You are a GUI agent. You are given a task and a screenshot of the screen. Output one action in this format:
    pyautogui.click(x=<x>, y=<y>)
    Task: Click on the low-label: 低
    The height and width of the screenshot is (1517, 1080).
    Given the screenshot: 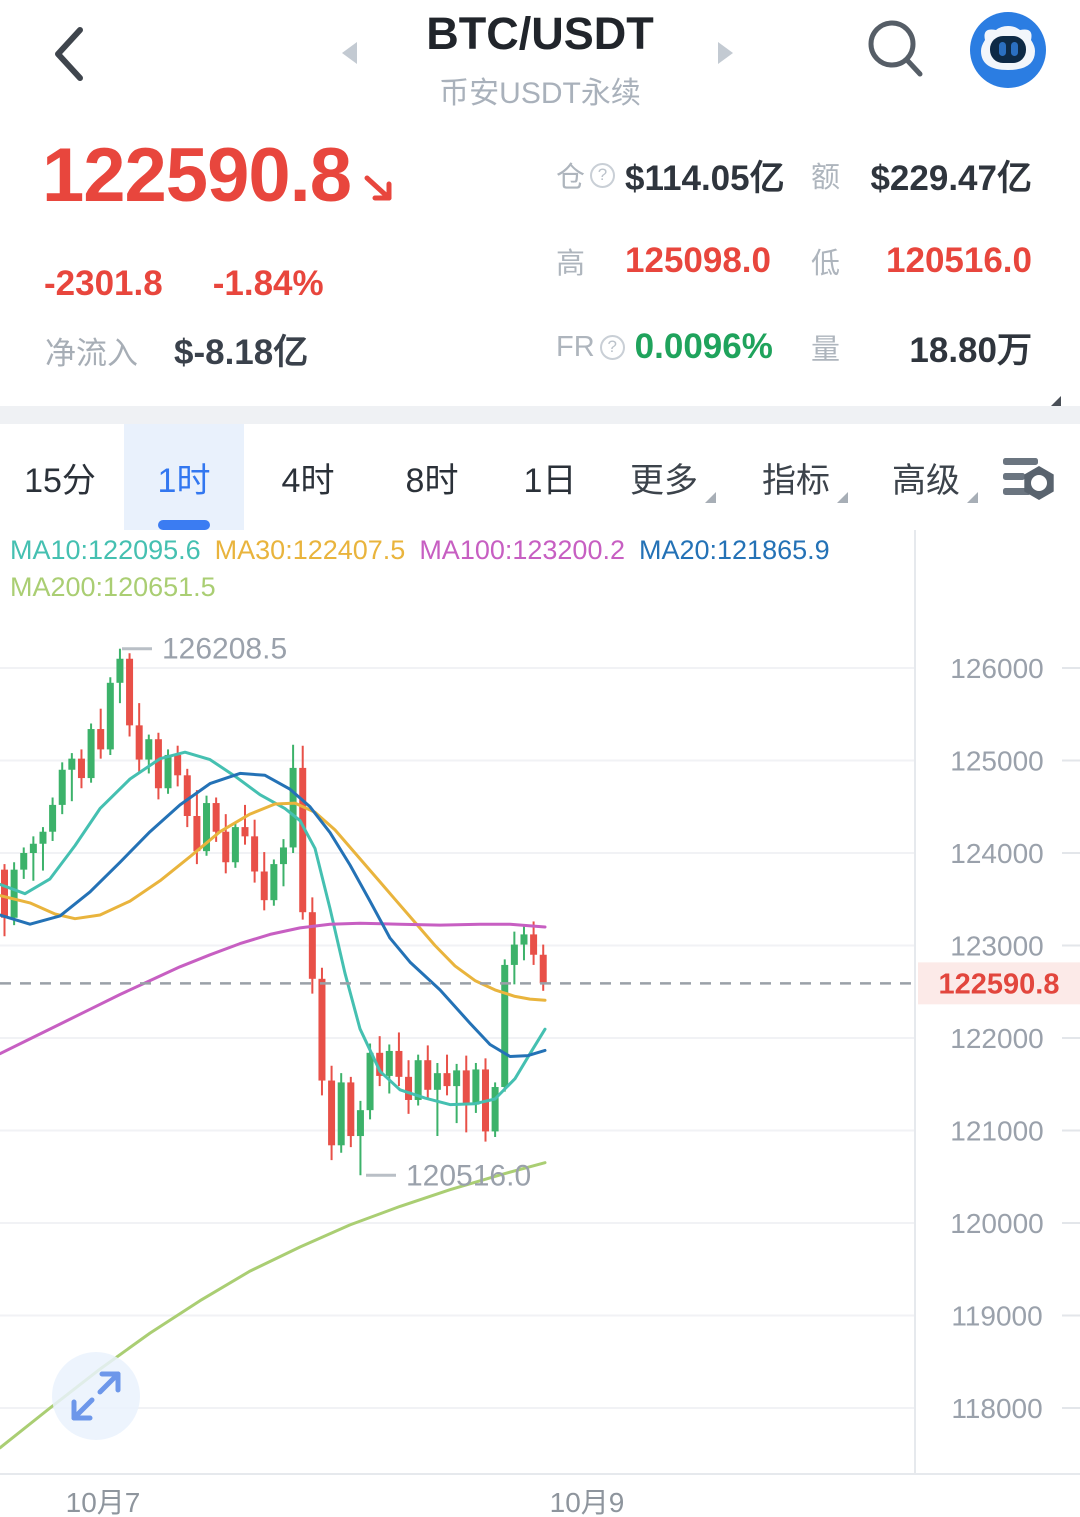 What is the action you would take?
    pyautogui.click(x=825, y=264)
    